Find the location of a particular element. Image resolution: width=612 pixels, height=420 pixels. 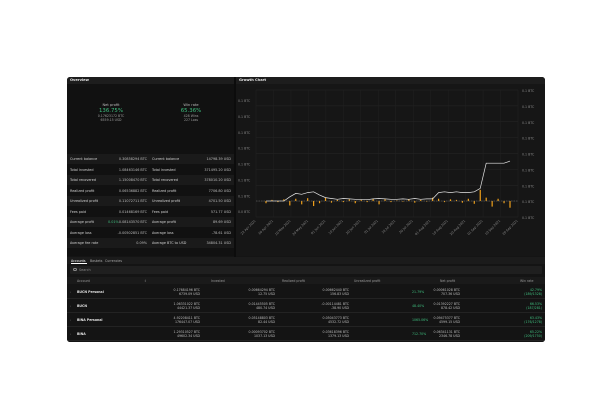

col-sort-icon: ↕ is located at coordinates (145, 280).